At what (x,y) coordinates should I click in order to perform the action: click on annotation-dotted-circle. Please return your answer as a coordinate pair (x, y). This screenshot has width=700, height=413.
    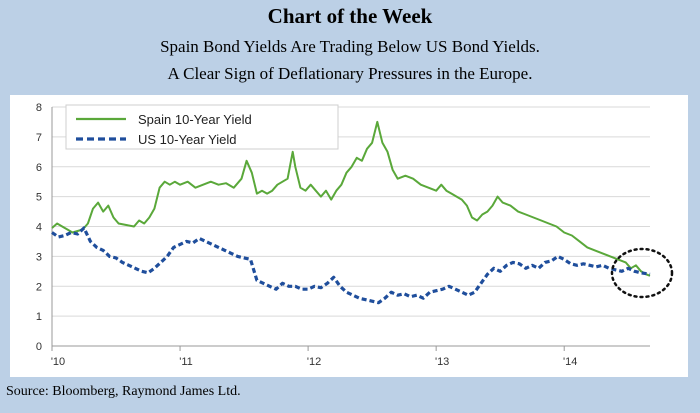
    Looking at the image, I should click on (642, 273).